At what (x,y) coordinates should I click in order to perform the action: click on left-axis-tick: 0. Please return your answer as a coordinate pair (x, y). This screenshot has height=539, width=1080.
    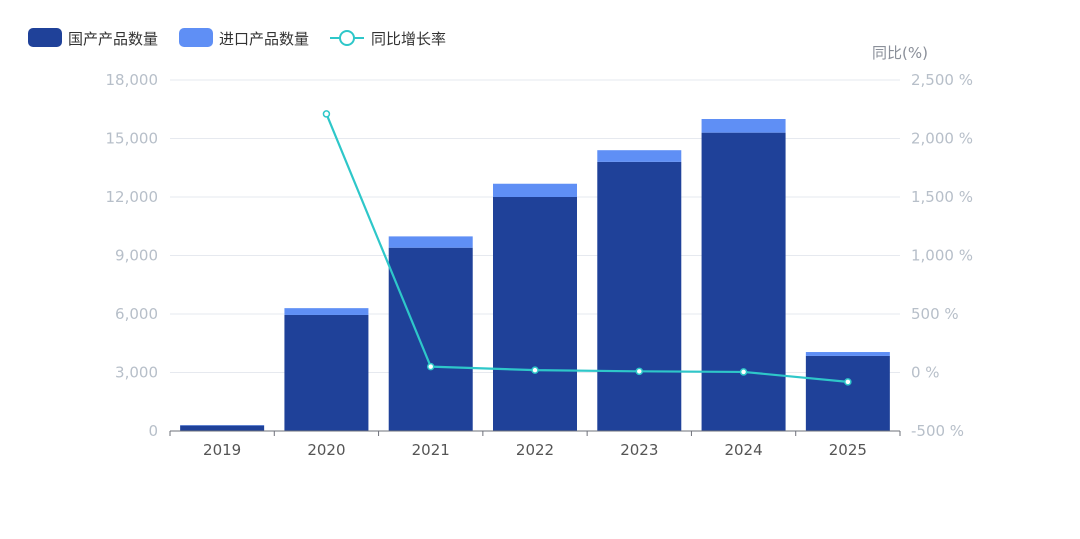
    Looking at the image, I should click on (153, 431).